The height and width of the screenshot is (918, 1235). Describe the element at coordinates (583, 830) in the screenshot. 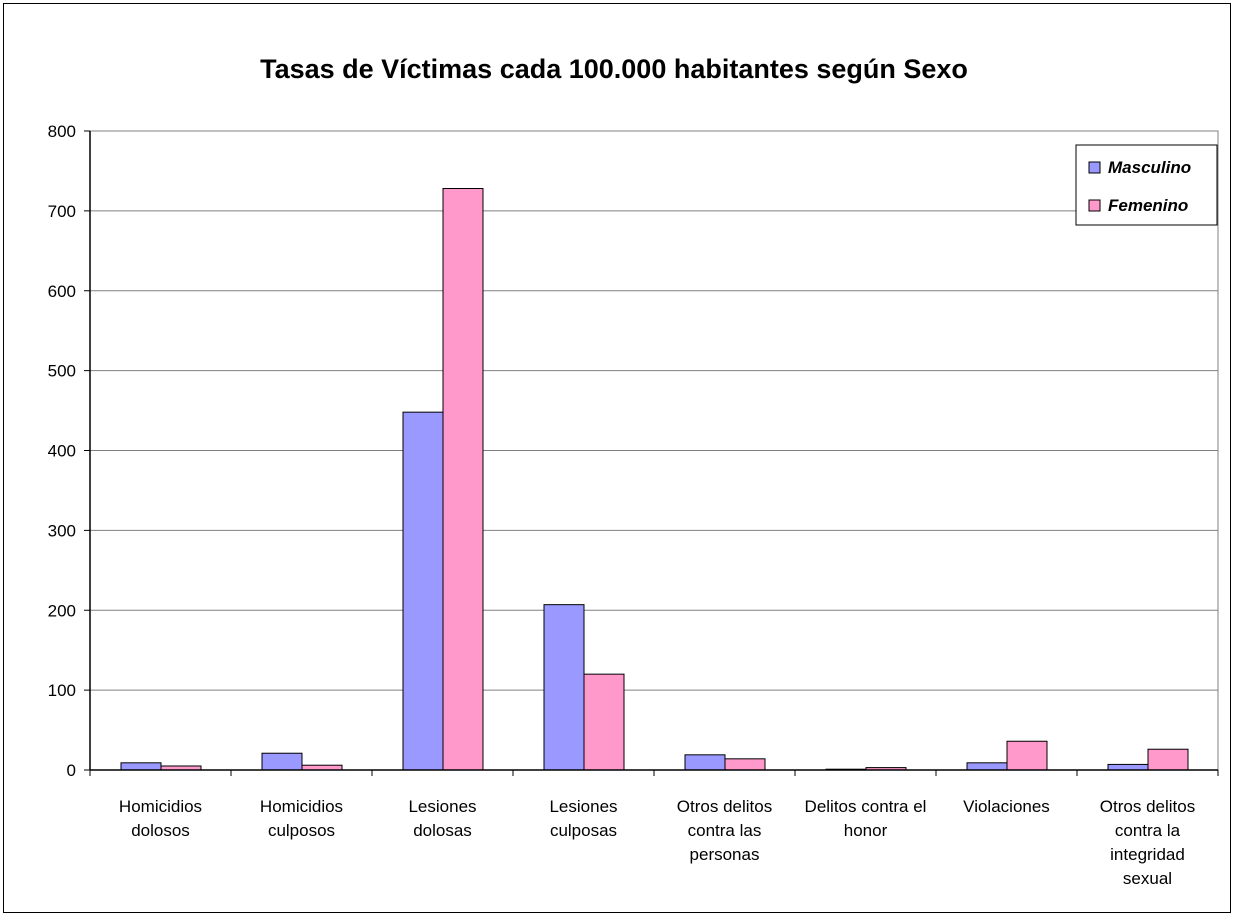

I see `x-category-label: culposas` at that location.